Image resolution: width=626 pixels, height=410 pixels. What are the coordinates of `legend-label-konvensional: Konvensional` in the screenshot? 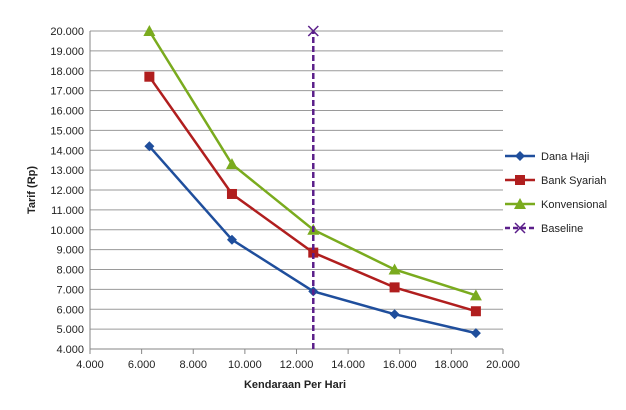 It's located at (574, 205).